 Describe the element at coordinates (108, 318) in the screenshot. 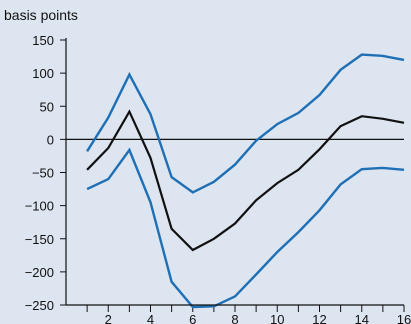

I see `x-tick-label: 2` at that location.